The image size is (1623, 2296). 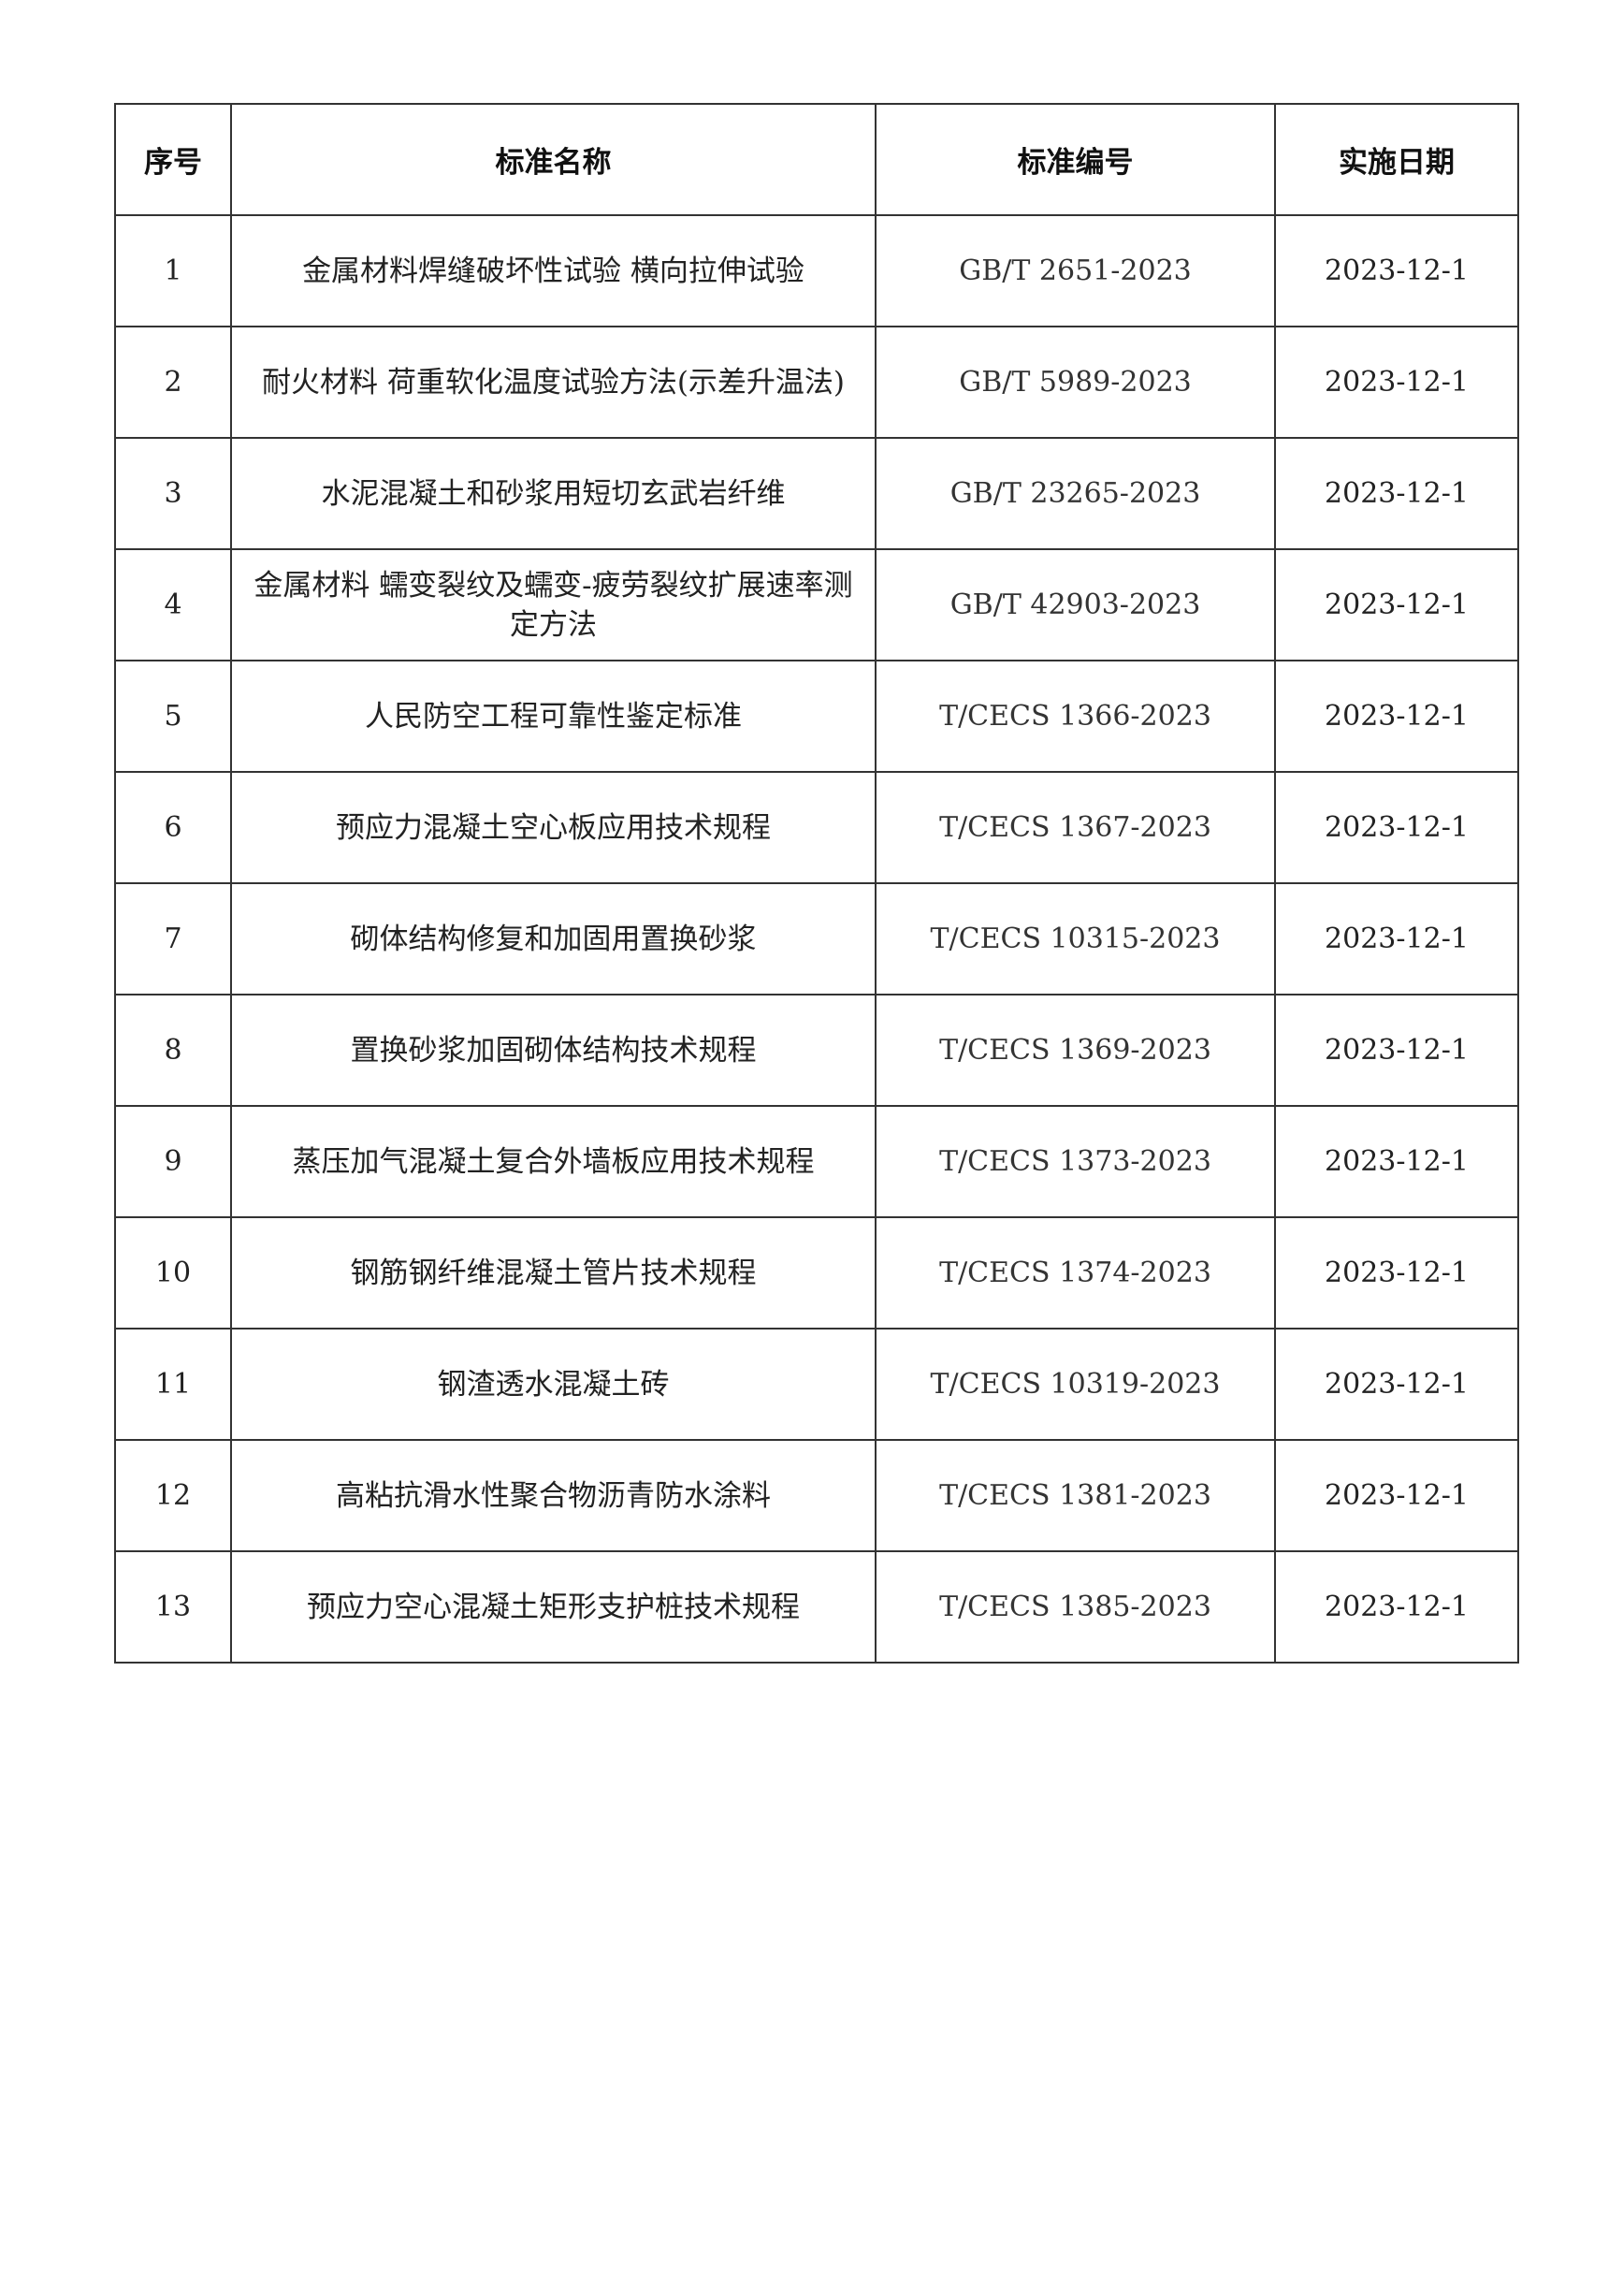 What do you see at coordinates (553, 1495) in the screenshot?
I see `cell-name: 高粘抗滑水性聚合物沥青防水涂料` at bounding box center [553, 1495].